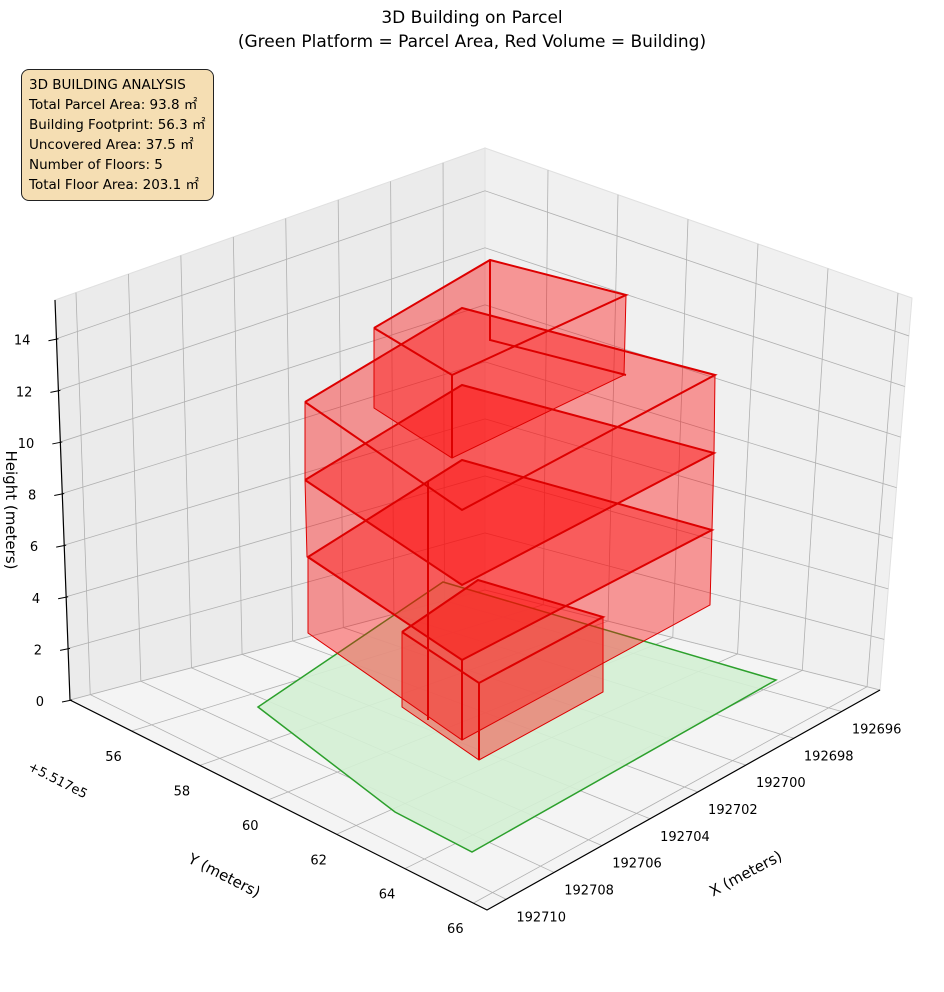 This screenshot has height=992, width=944. I want to click on x-tick-label: 192696, so click(877, 729).